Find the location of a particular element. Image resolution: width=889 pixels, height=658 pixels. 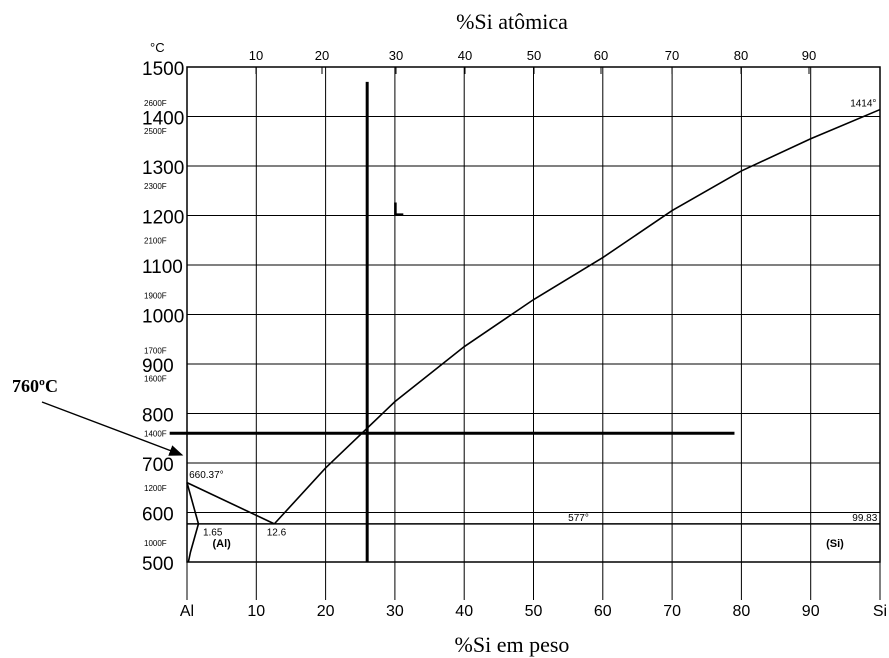

x-bottom-tick-label: 70 is located at coordinates (672, 611).